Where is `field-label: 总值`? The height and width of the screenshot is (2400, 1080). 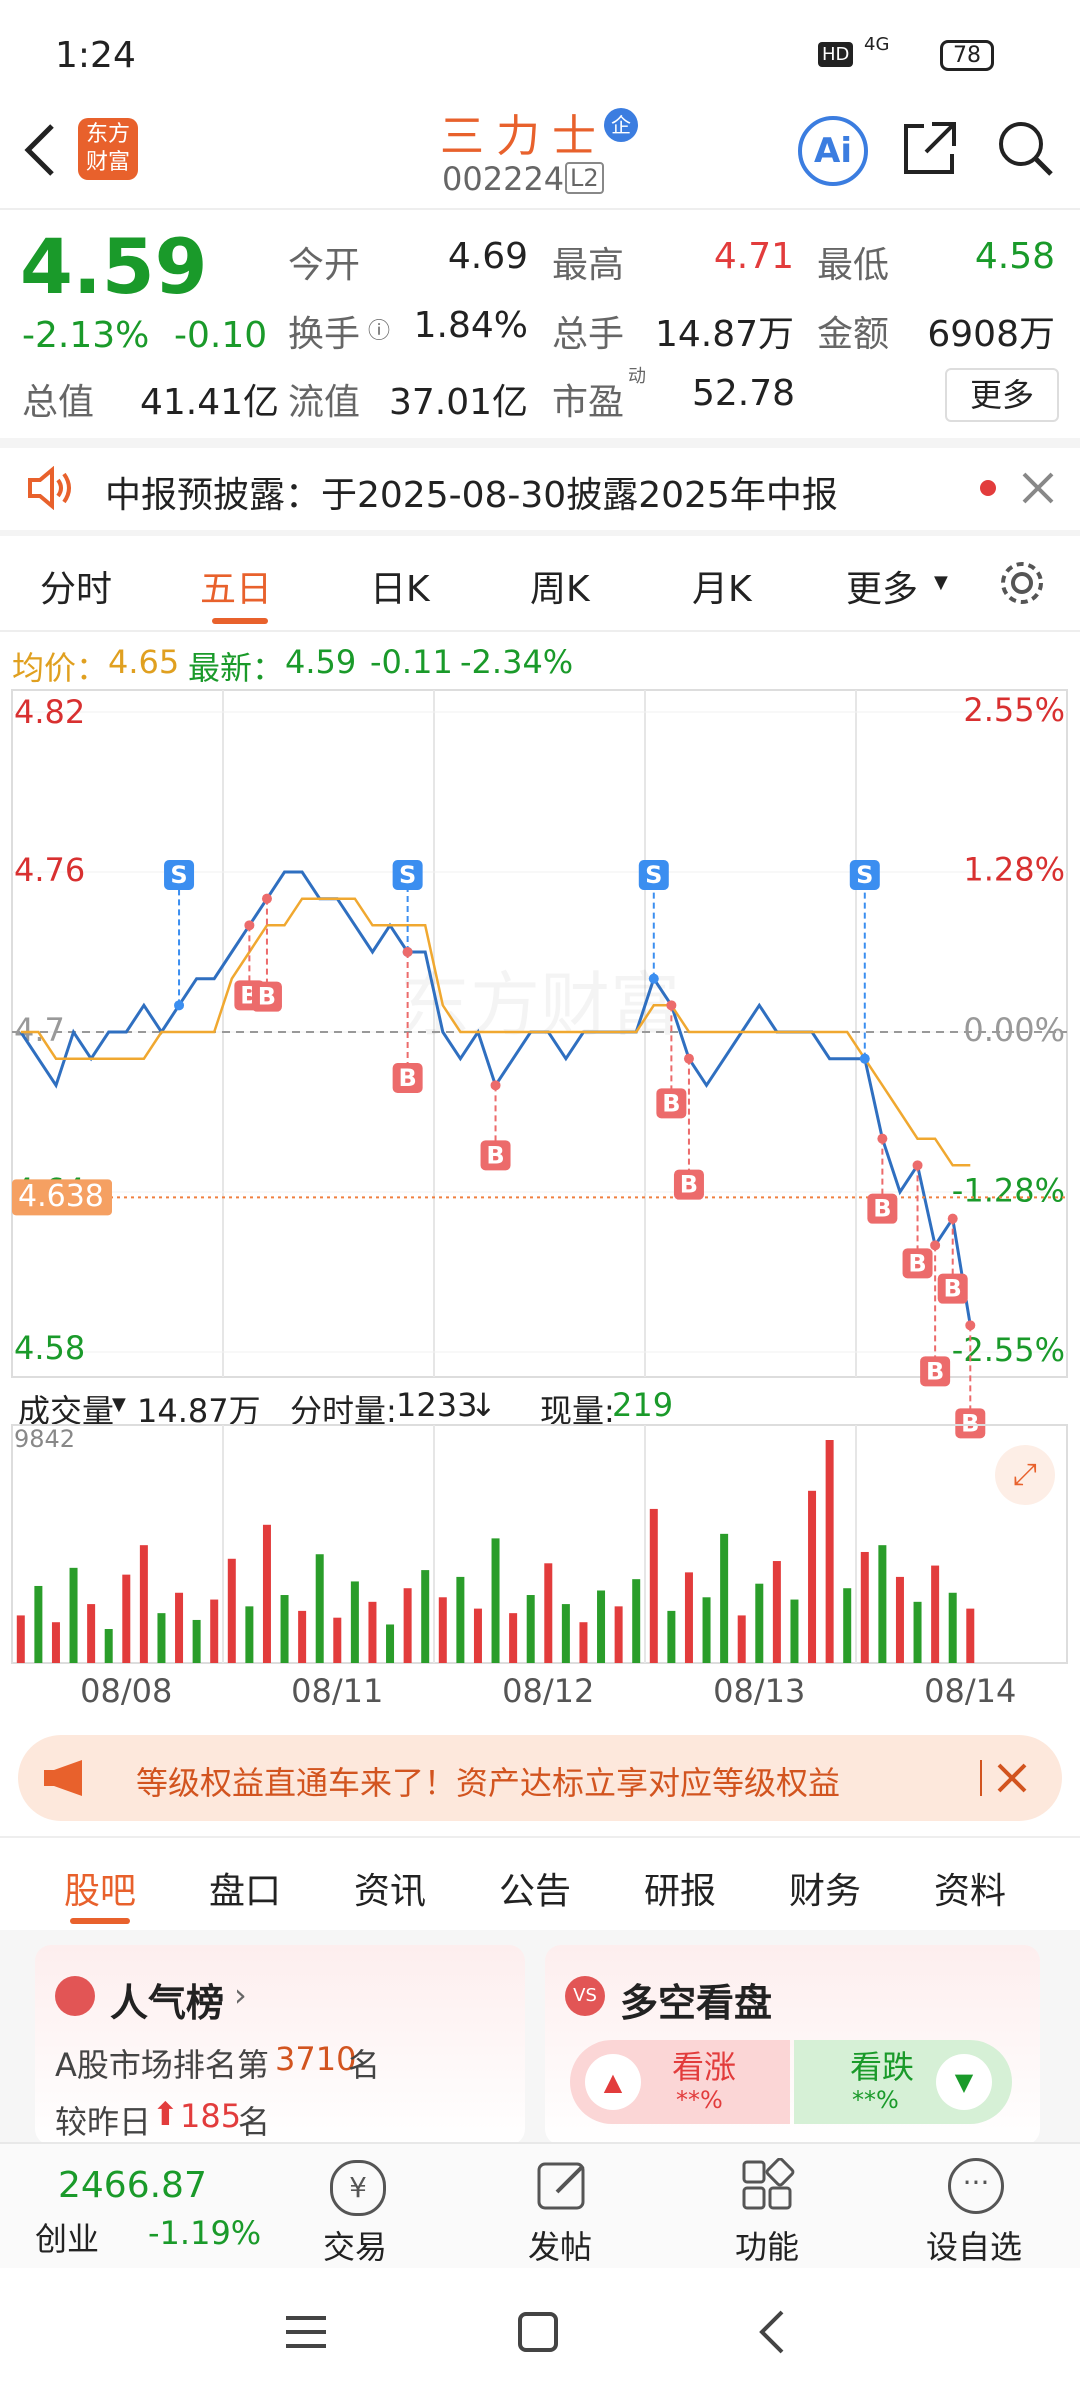
field-label: 总值 is located at coordinates (58, 402).